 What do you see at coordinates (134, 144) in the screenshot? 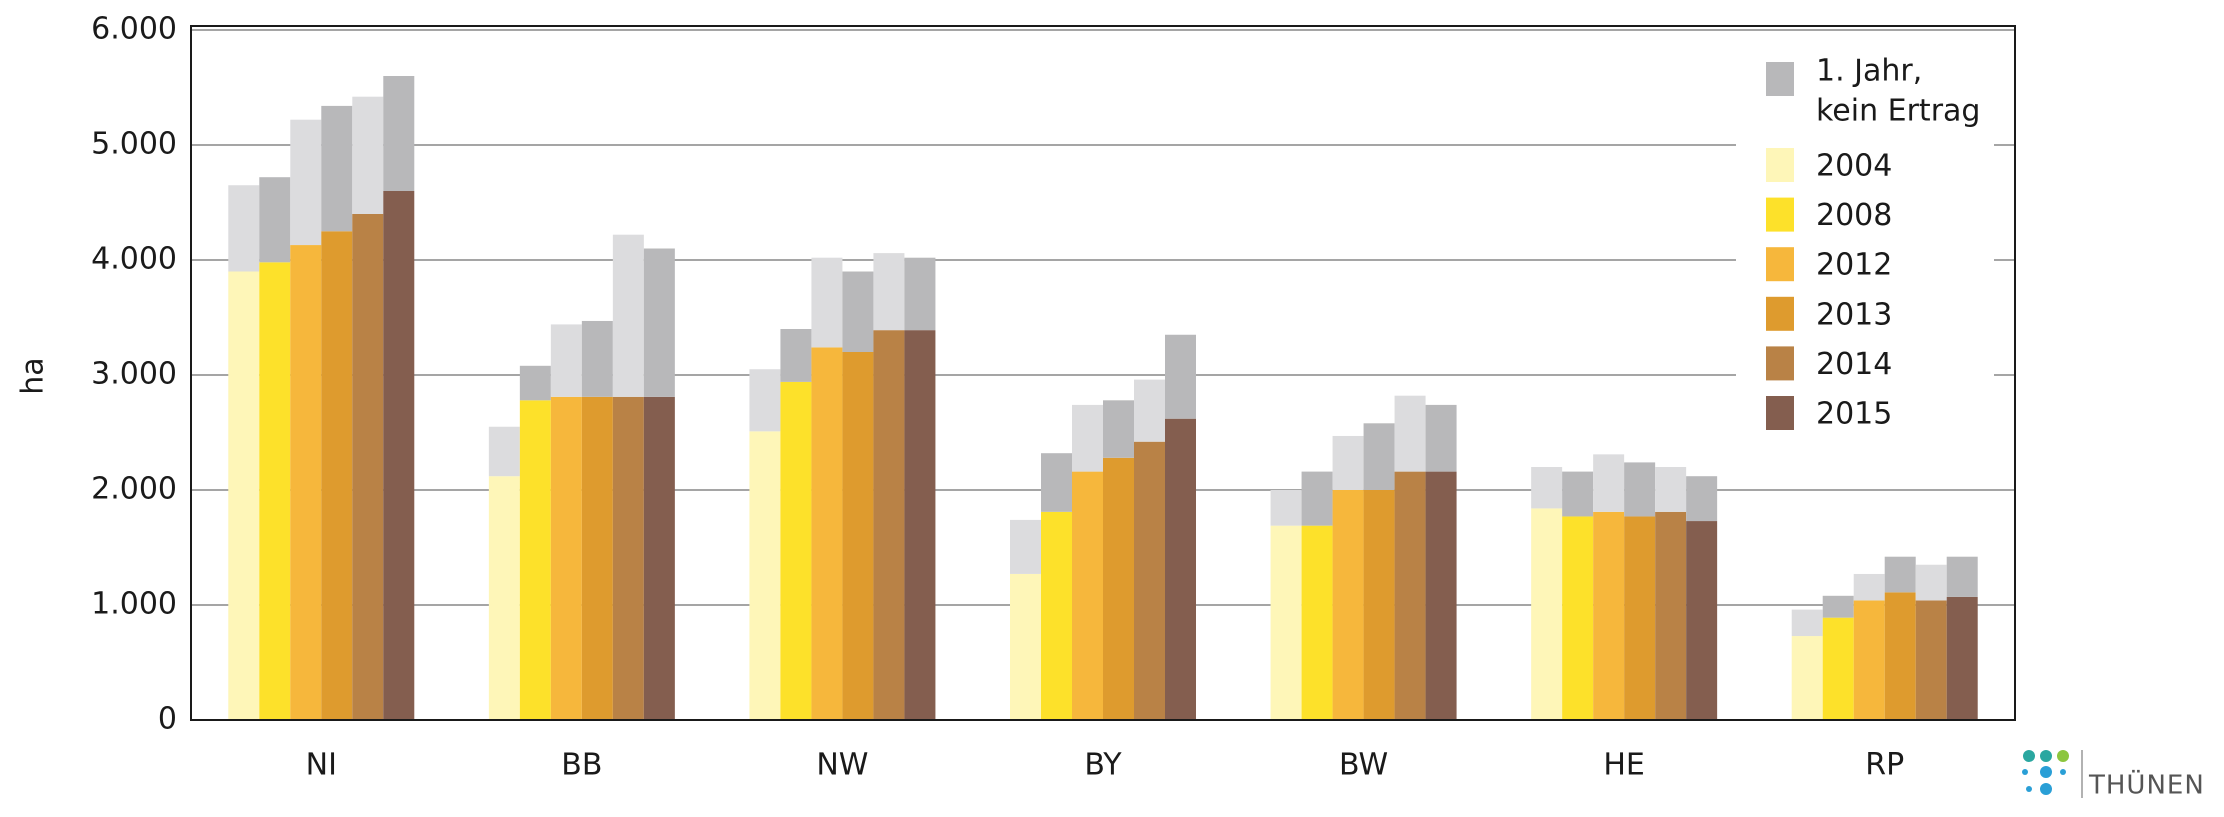
I see `y-tick-label: 5.000` at bounding box center [134, 144].